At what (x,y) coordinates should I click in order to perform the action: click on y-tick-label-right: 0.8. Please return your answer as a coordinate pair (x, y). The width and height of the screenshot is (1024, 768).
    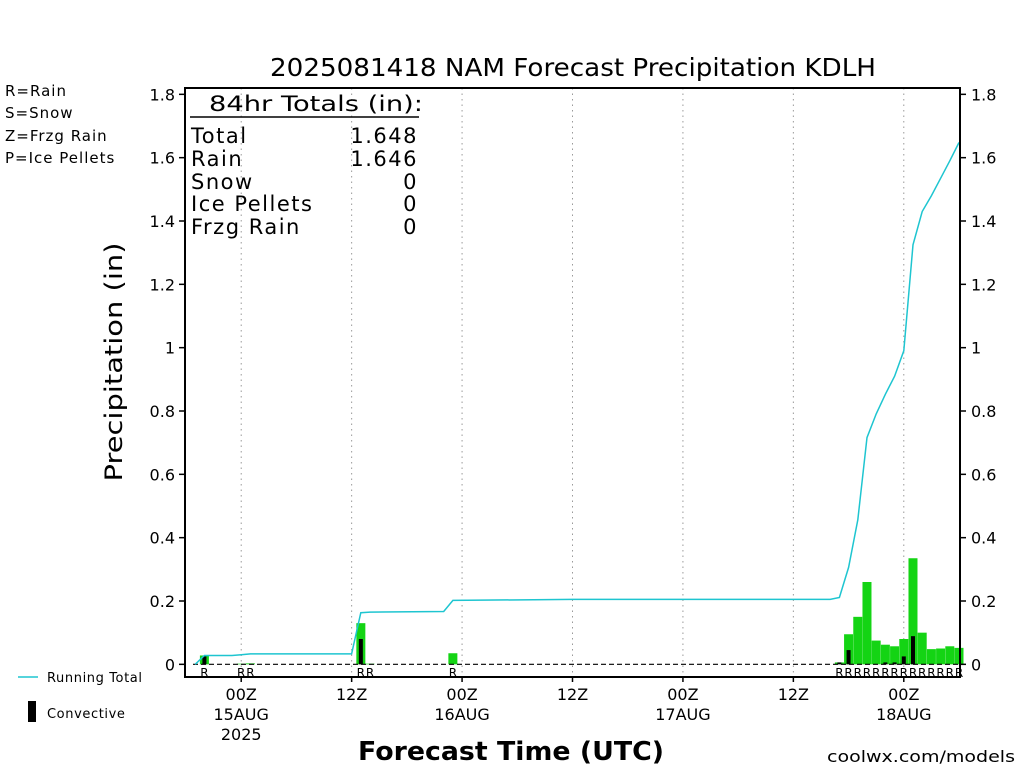
    Looking at the image, I should click on (983, 411).